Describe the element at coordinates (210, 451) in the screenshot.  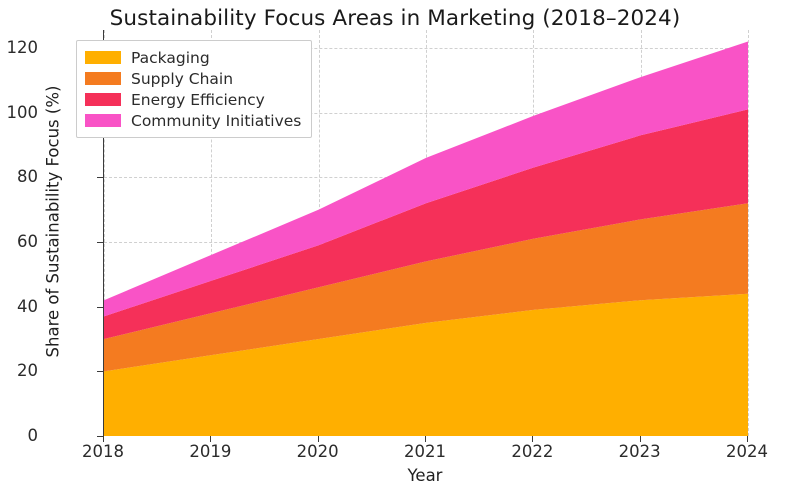
I see `x-tick-label: 2019` at that location.